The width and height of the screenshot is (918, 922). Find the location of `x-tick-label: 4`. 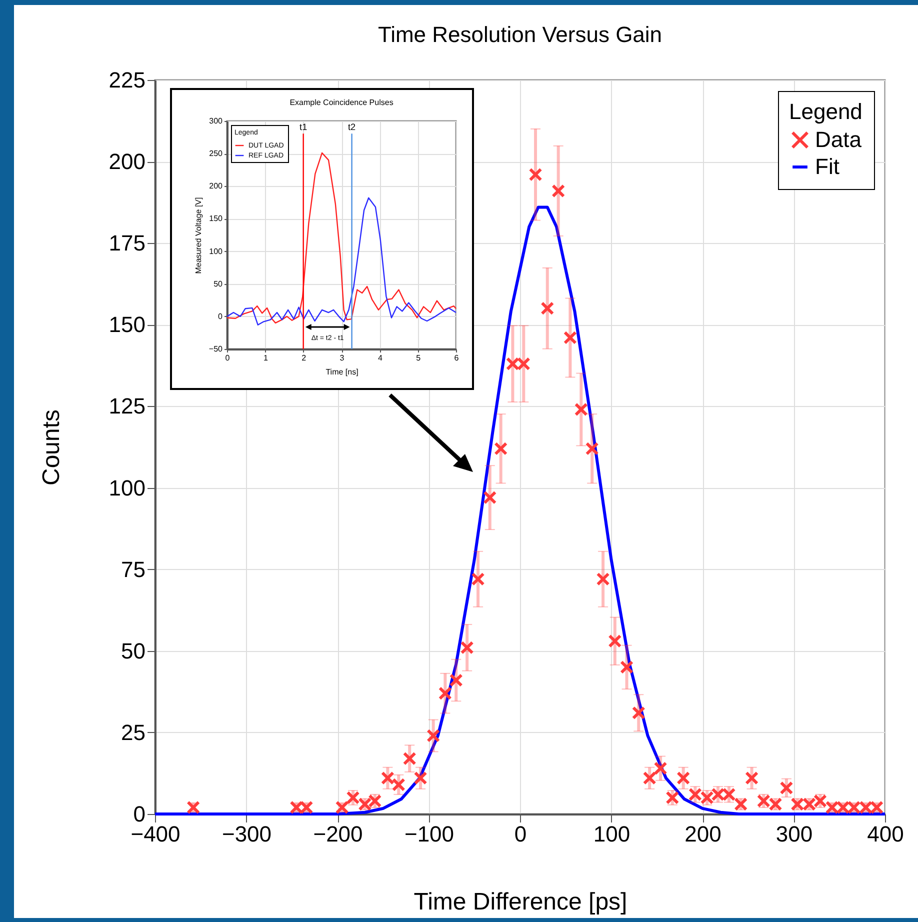

x-tick-label: 4 is located at coordinates (380, 358).